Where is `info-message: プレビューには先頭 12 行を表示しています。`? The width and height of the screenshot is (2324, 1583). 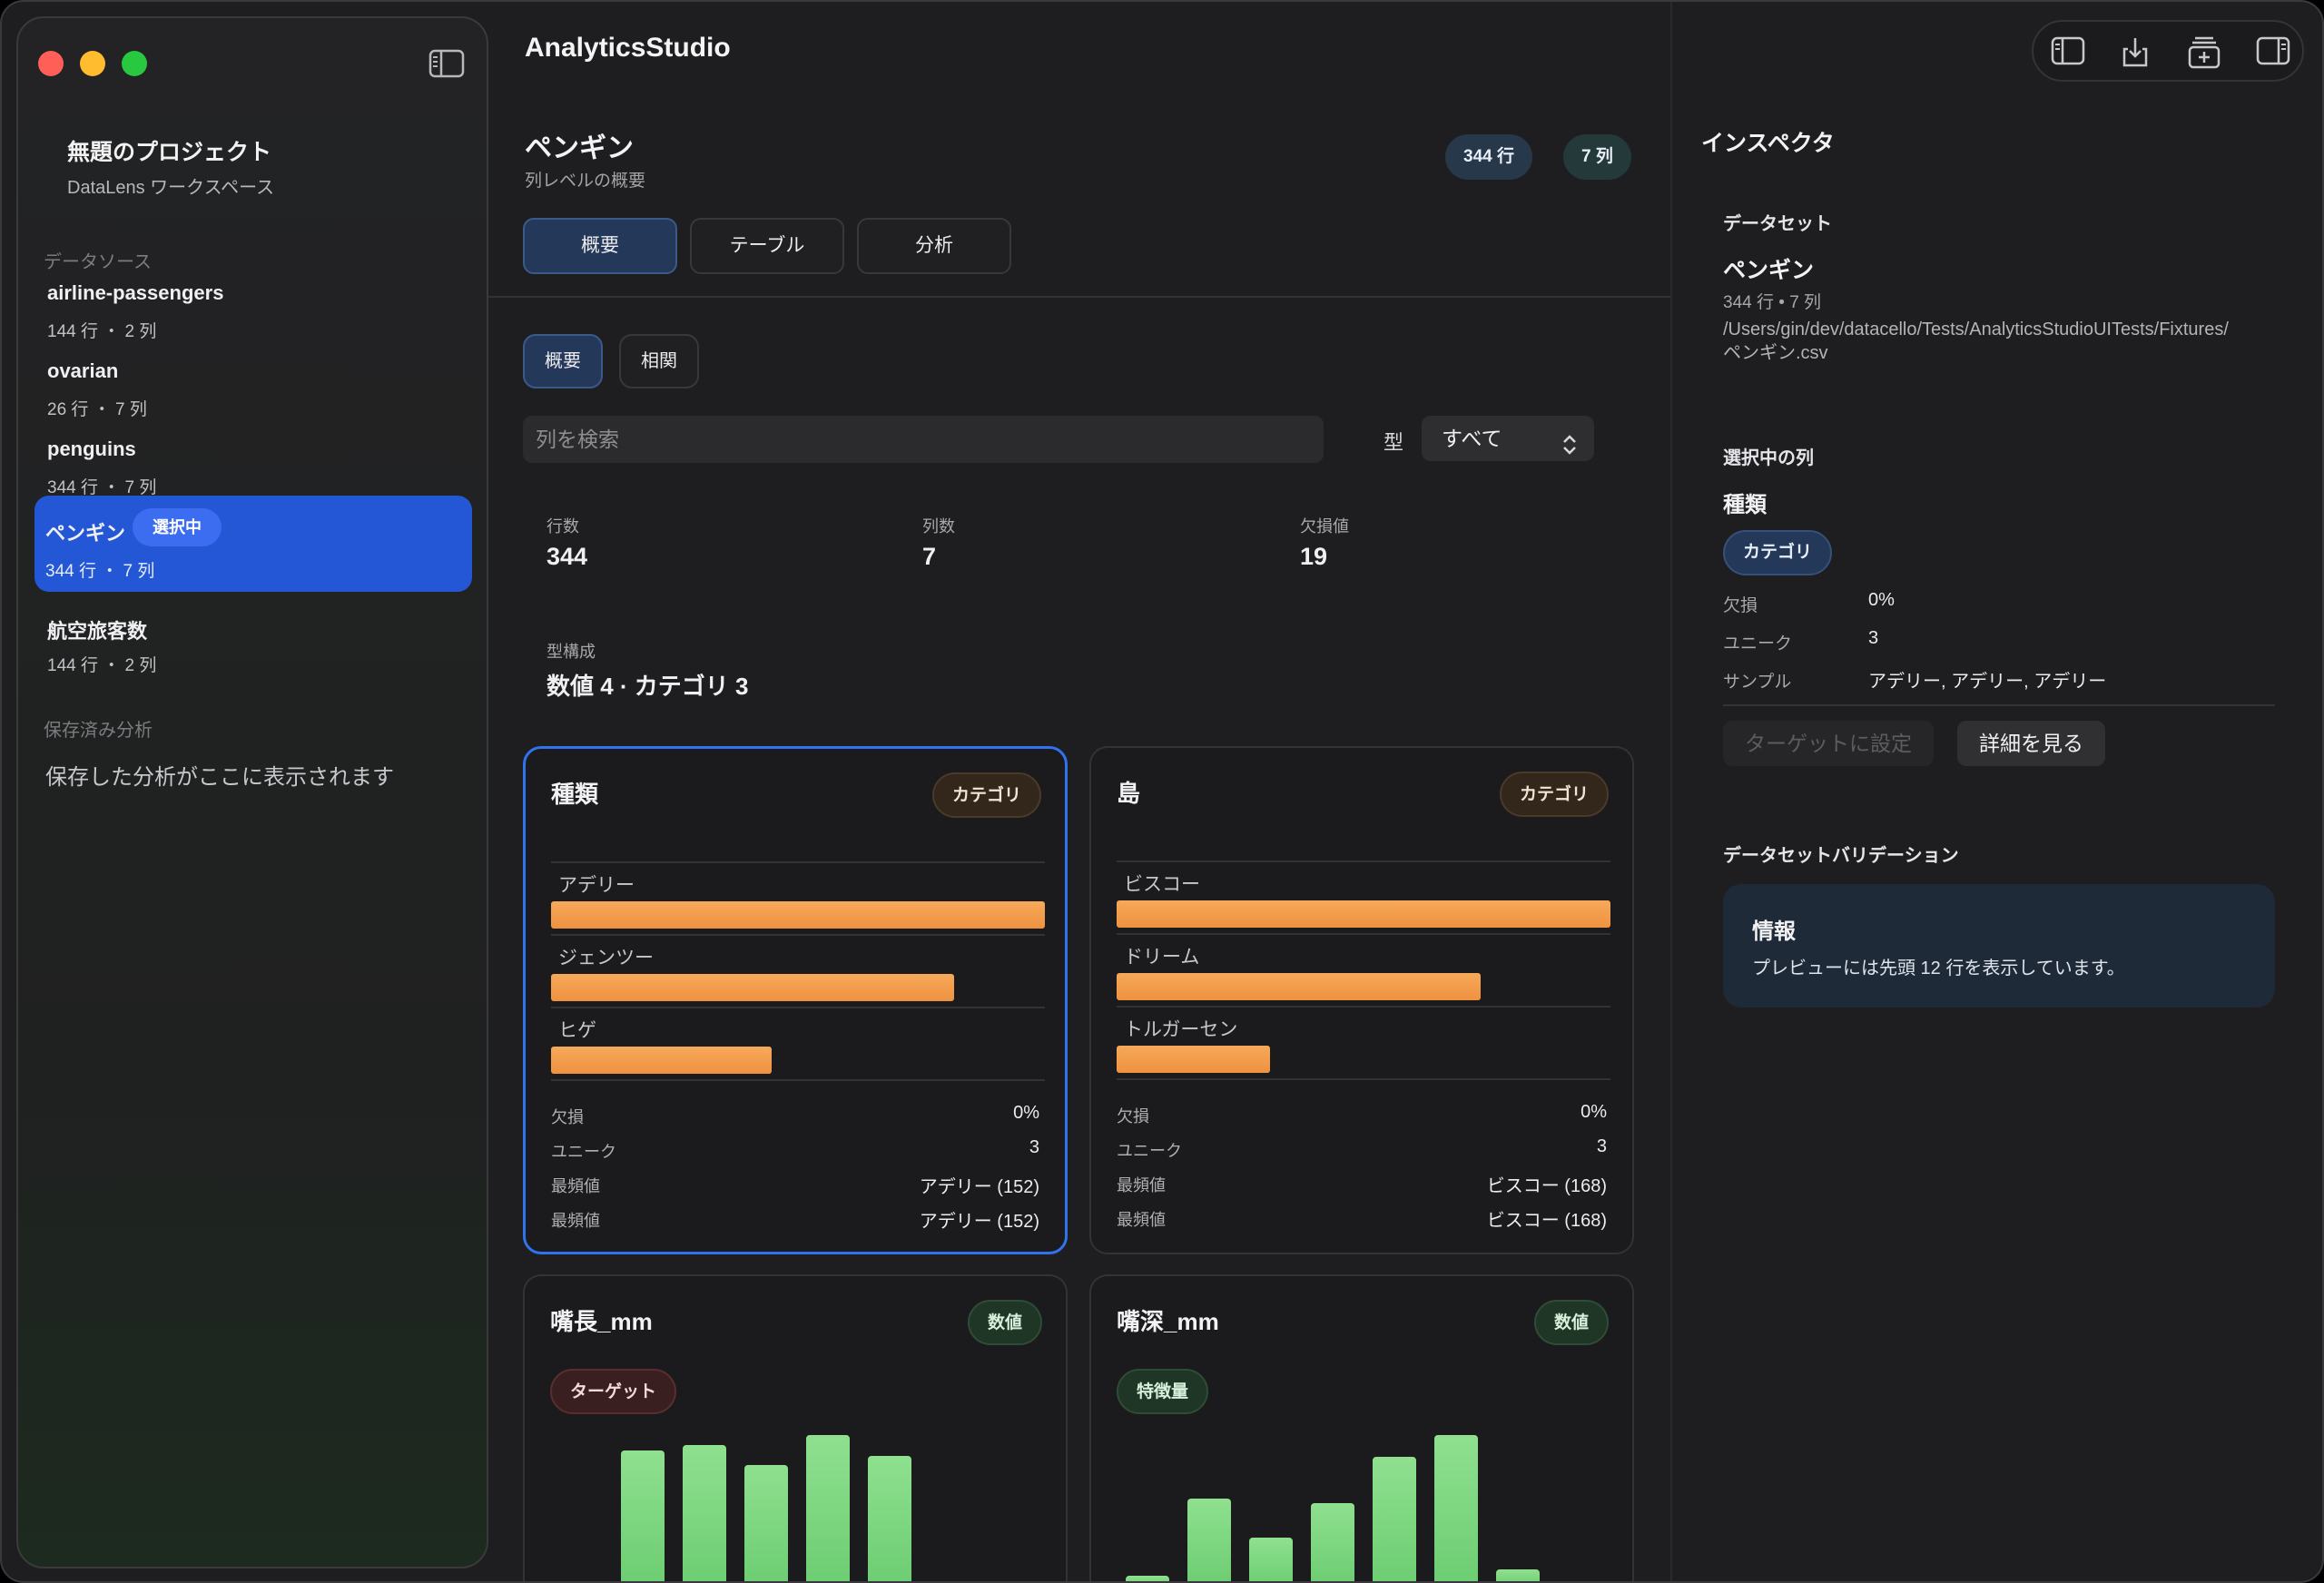
info-message: プレビューには先頭 12 行を表示しています。 is located at coordinates (1938, 969).